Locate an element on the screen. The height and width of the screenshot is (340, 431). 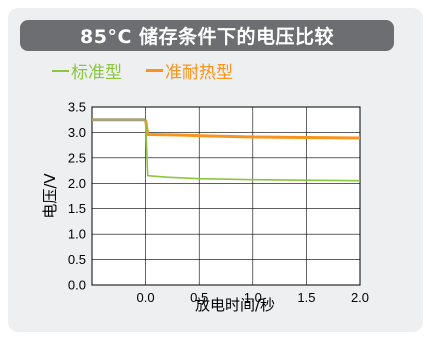
y-tick-label: 0.0 is located at coordinates (77, 285).